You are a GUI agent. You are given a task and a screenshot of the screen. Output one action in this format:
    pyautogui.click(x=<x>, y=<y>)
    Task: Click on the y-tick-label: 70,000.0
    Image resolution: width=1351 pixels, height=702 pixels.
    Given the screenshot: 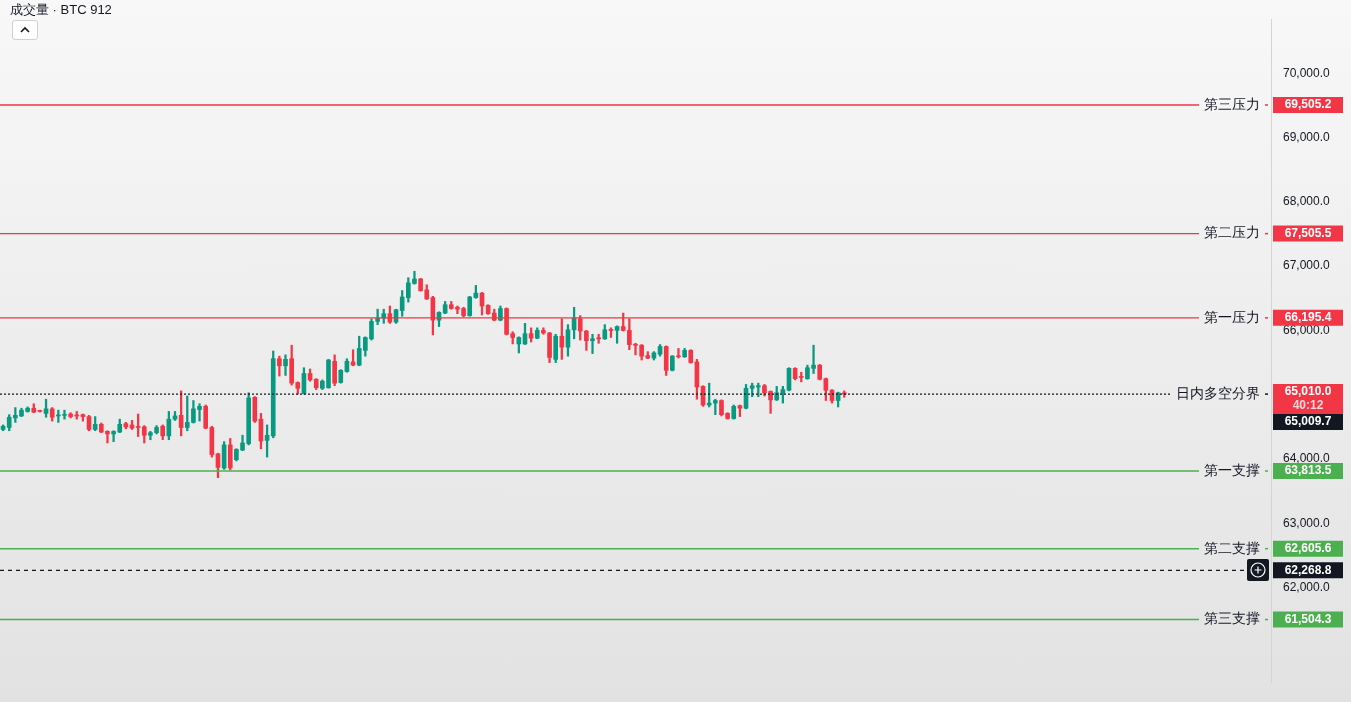 What is the action you would take?
    pyautogui.click(x=1307, y=72)
    